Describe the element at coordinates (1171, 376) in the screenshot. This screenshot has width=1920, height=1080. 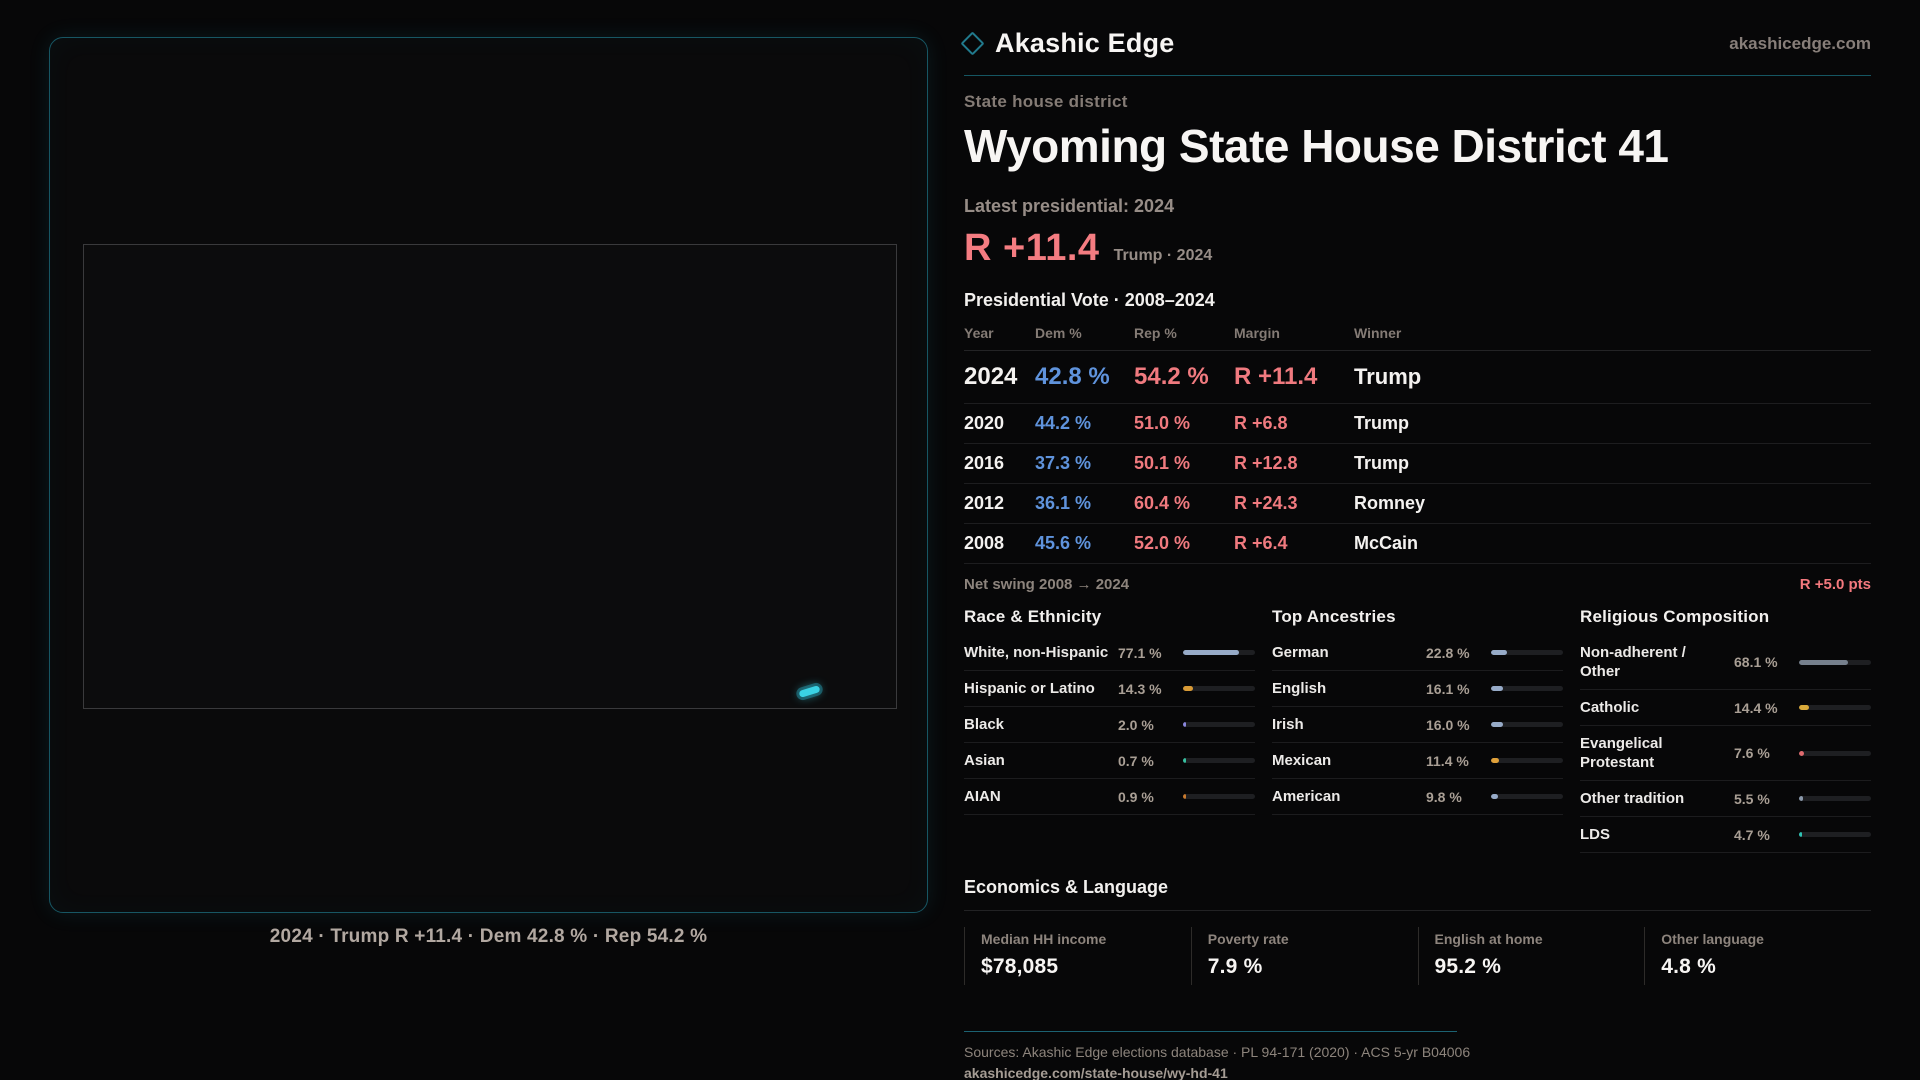
I see `rep-cell: 54.2 %` at that location.